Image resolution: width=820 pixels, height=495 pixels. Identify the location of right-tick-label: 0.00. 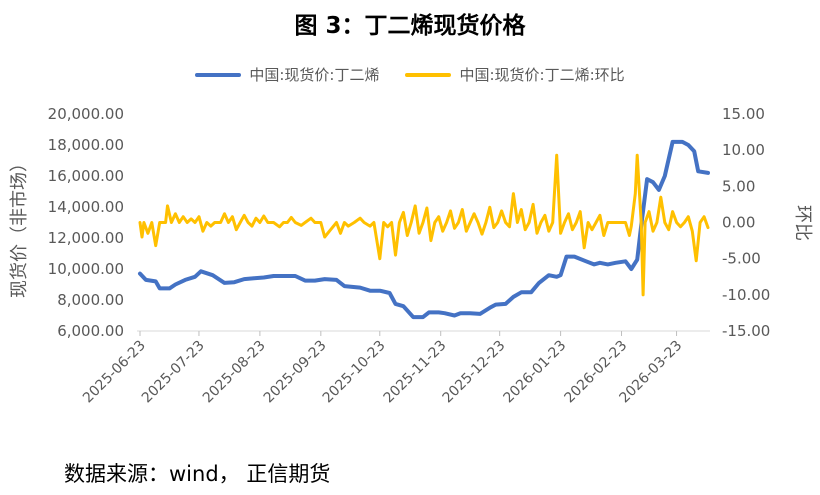
(738, 223).